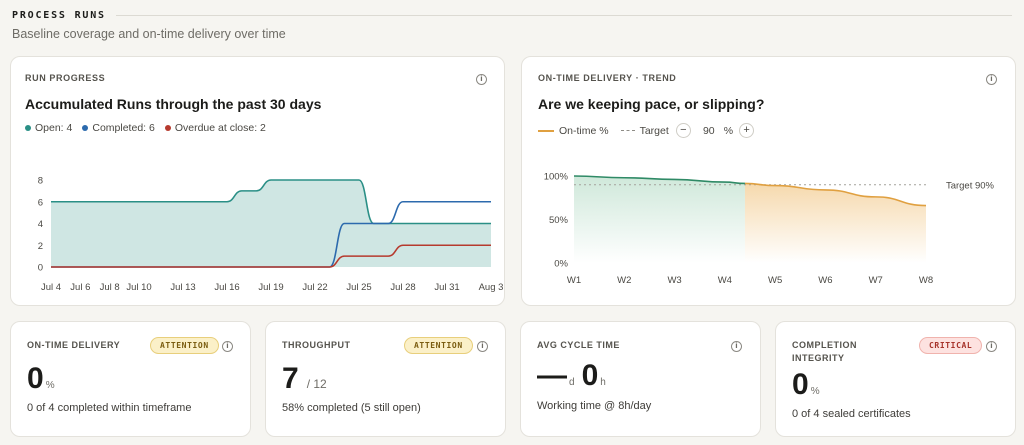  Describe the element at coordinates (651, 104) in the screenshot. I see `trend-title: Are we keeping pace, or slipping?` at that location.